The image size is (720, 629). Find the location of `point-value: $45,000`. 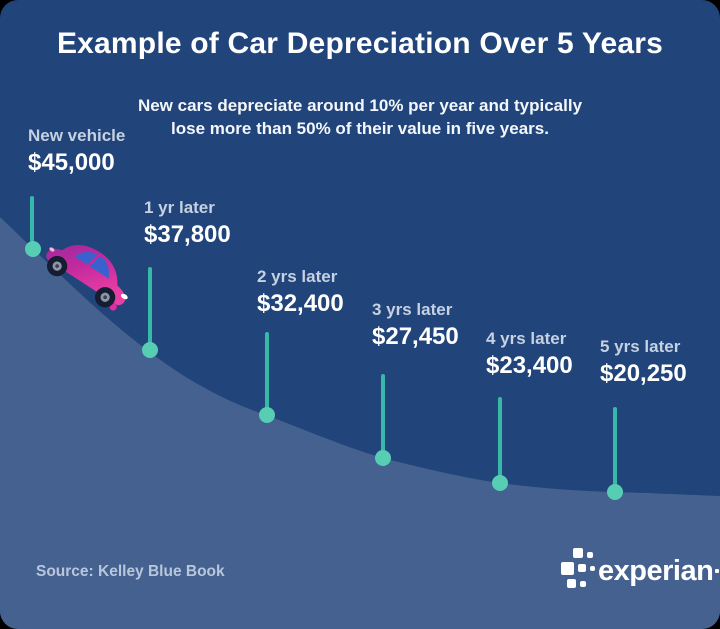

point-value: $45,000 is located at coordinates (71, 162).